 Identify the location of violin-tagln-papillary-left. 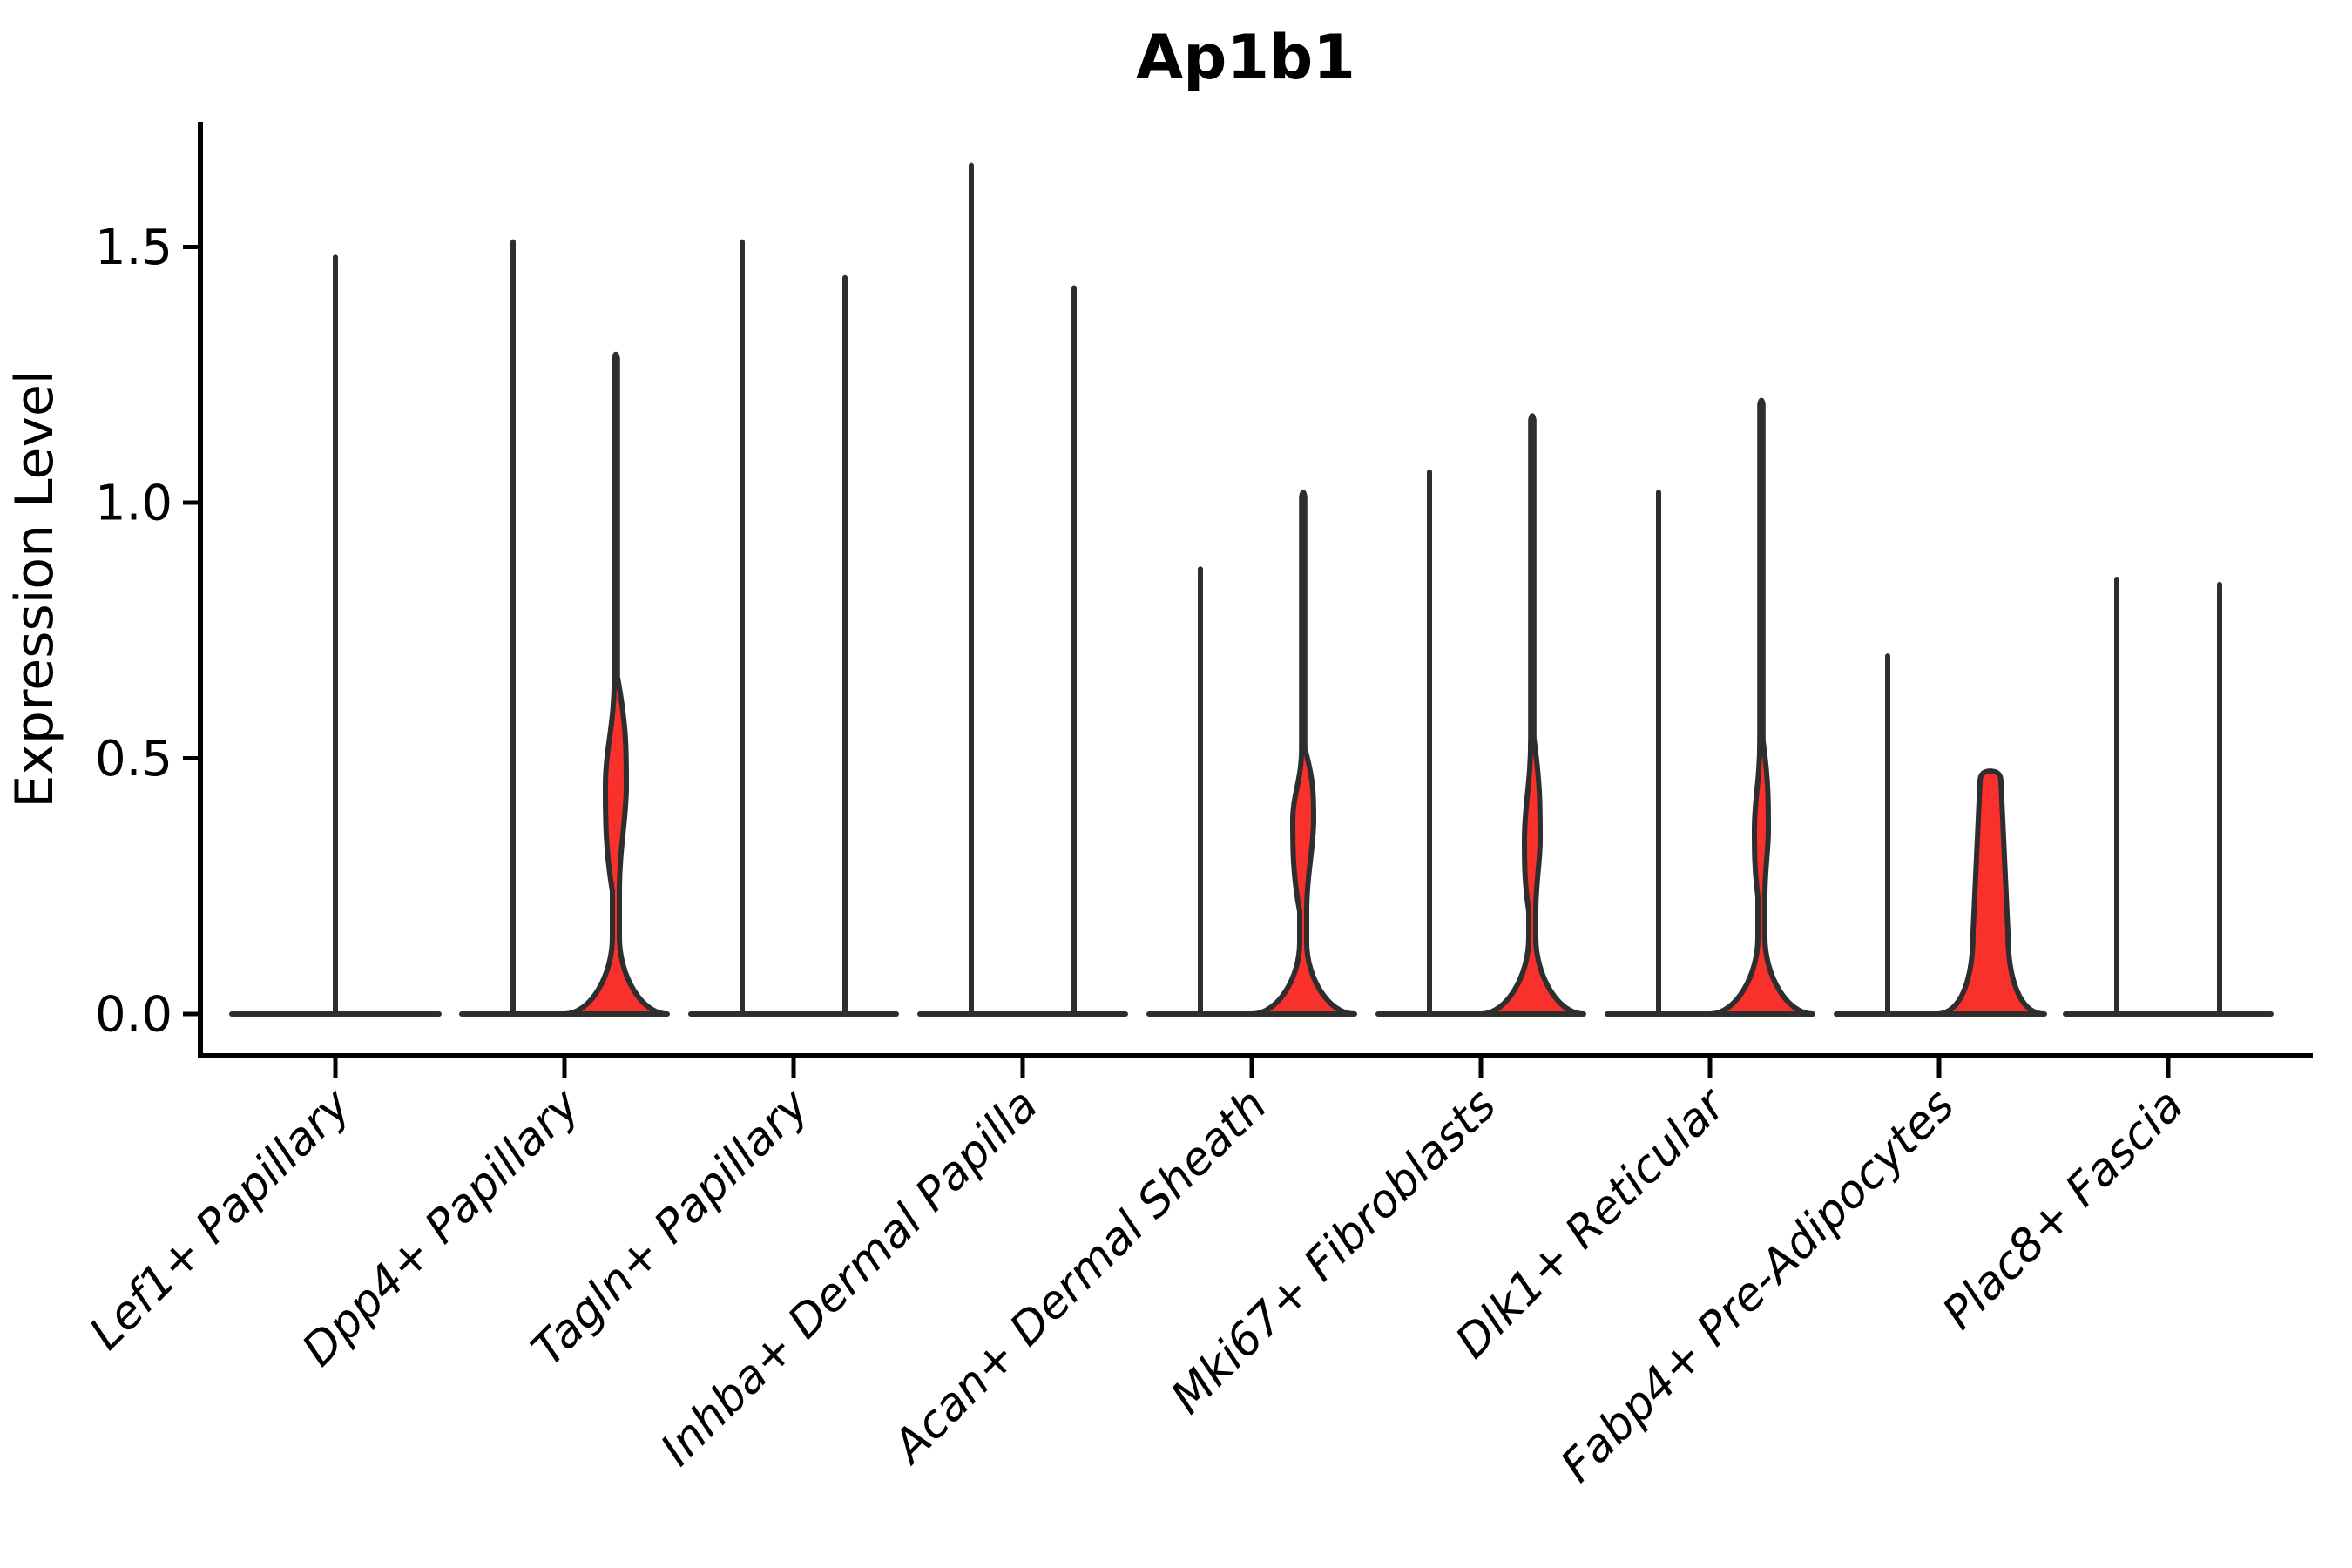
(742, 628).